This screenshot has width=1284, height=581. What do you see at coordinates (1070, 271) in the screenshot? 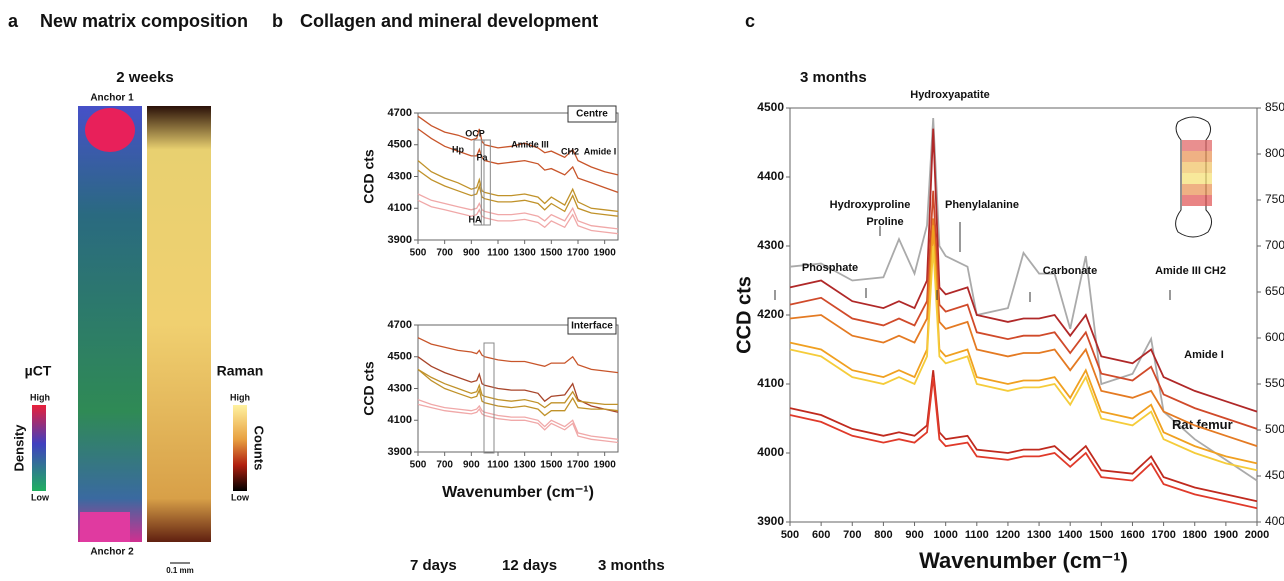
I see `peak-annotation: Carbonate` at bounding box center [1070, 271].